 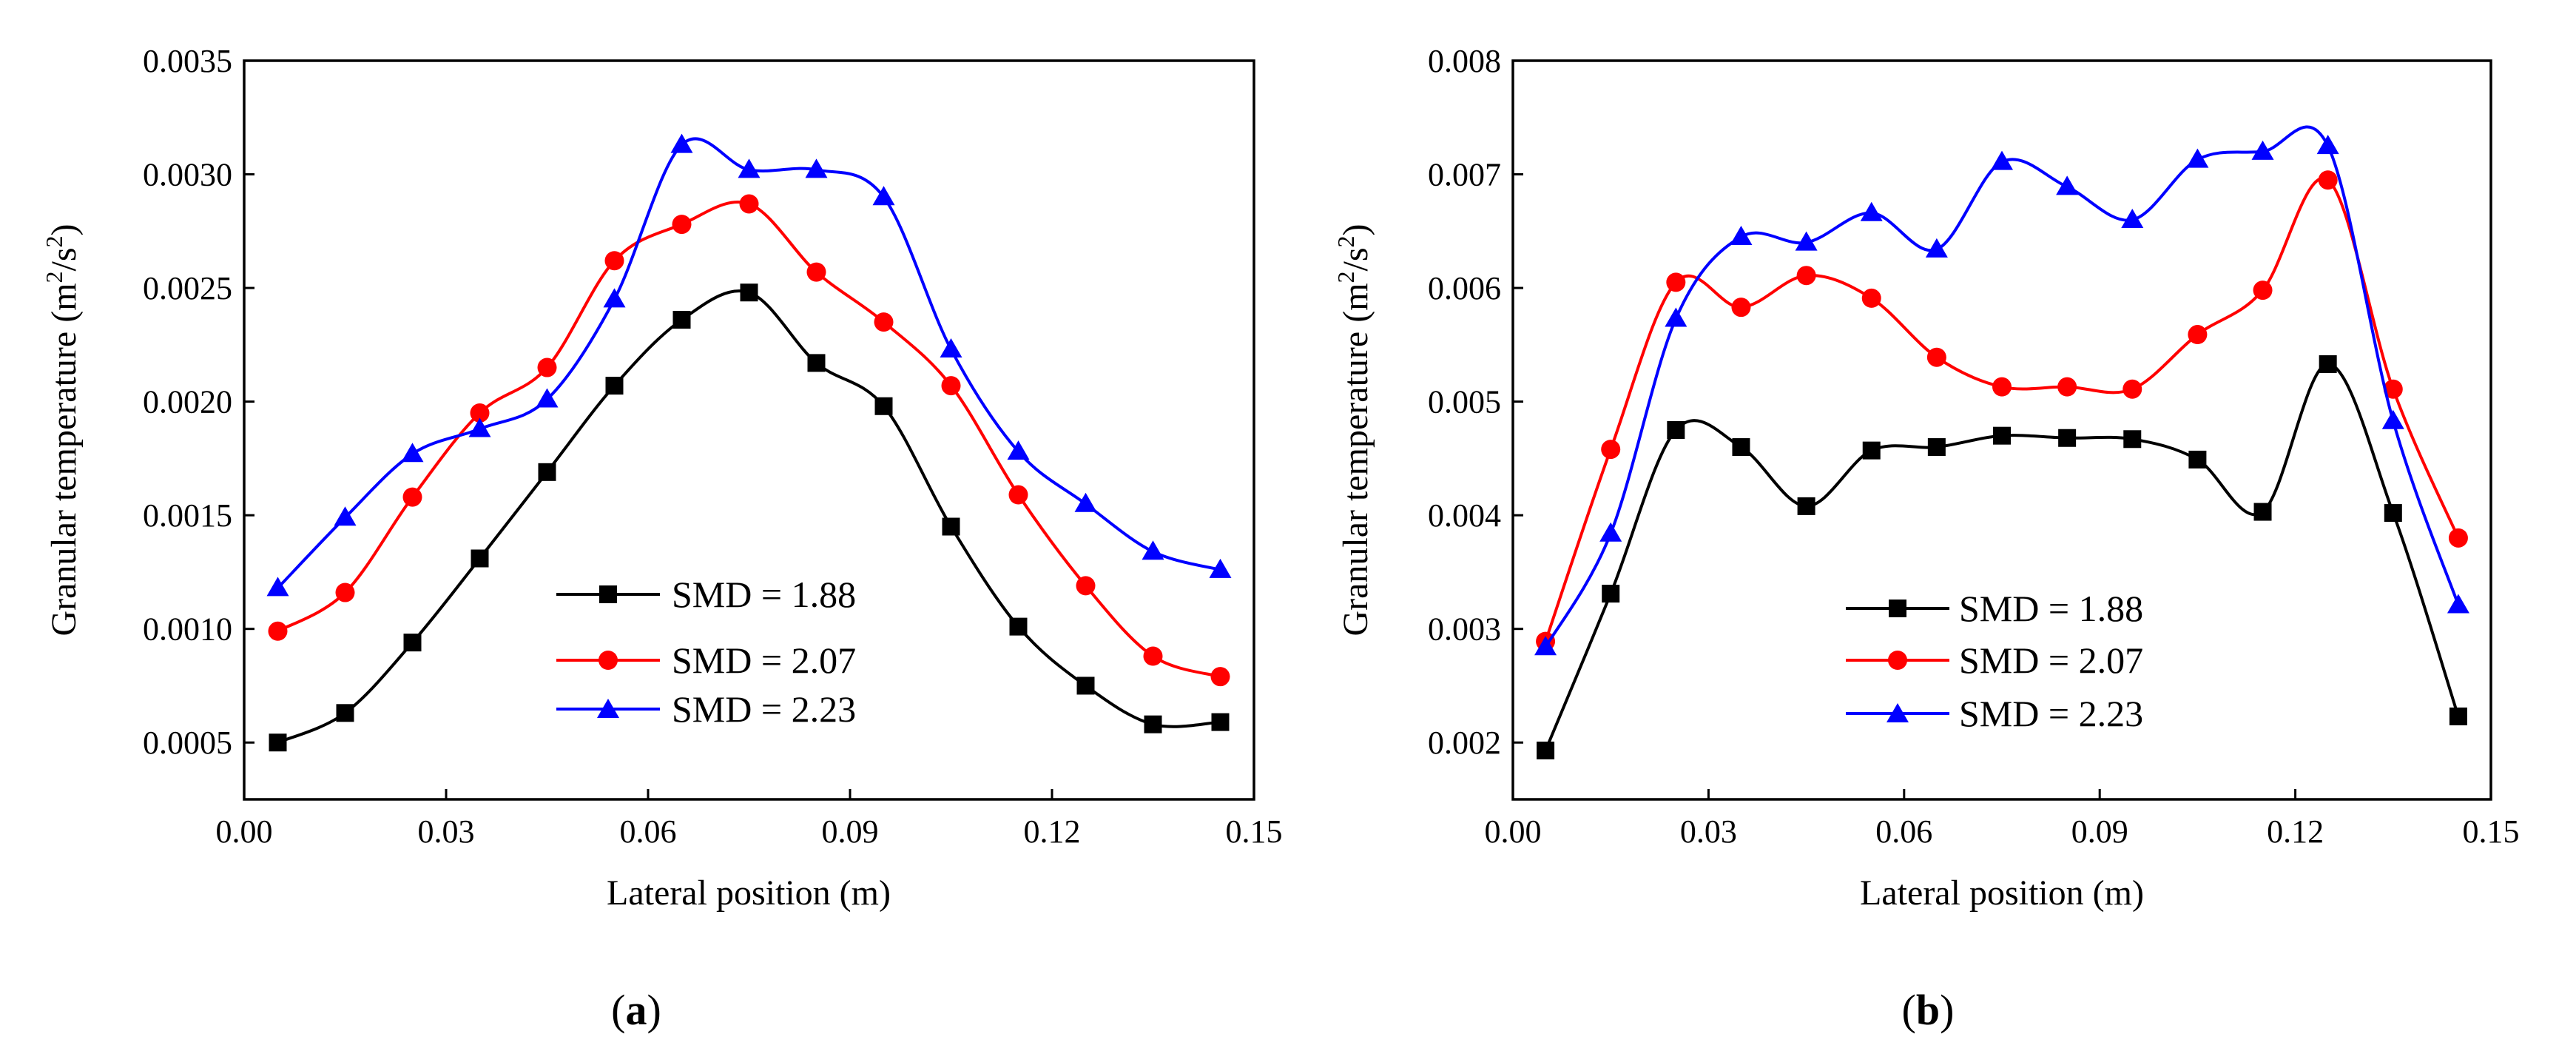 I want to click on x-tick-label-a-1: 0.03, so click(x=446, y=831).